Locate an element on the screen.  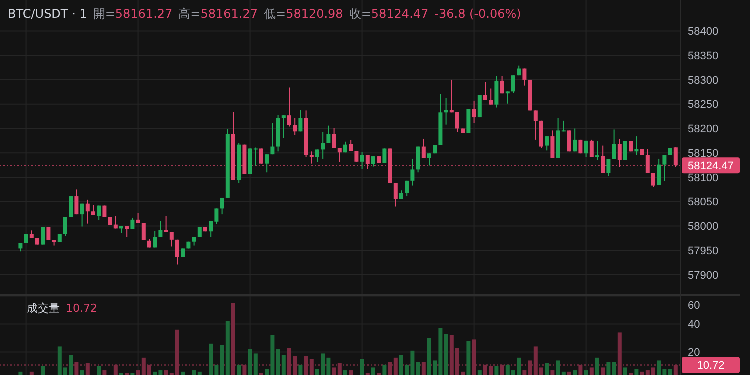
y-tick-label: 58000 is located at coordinates (703, 227).